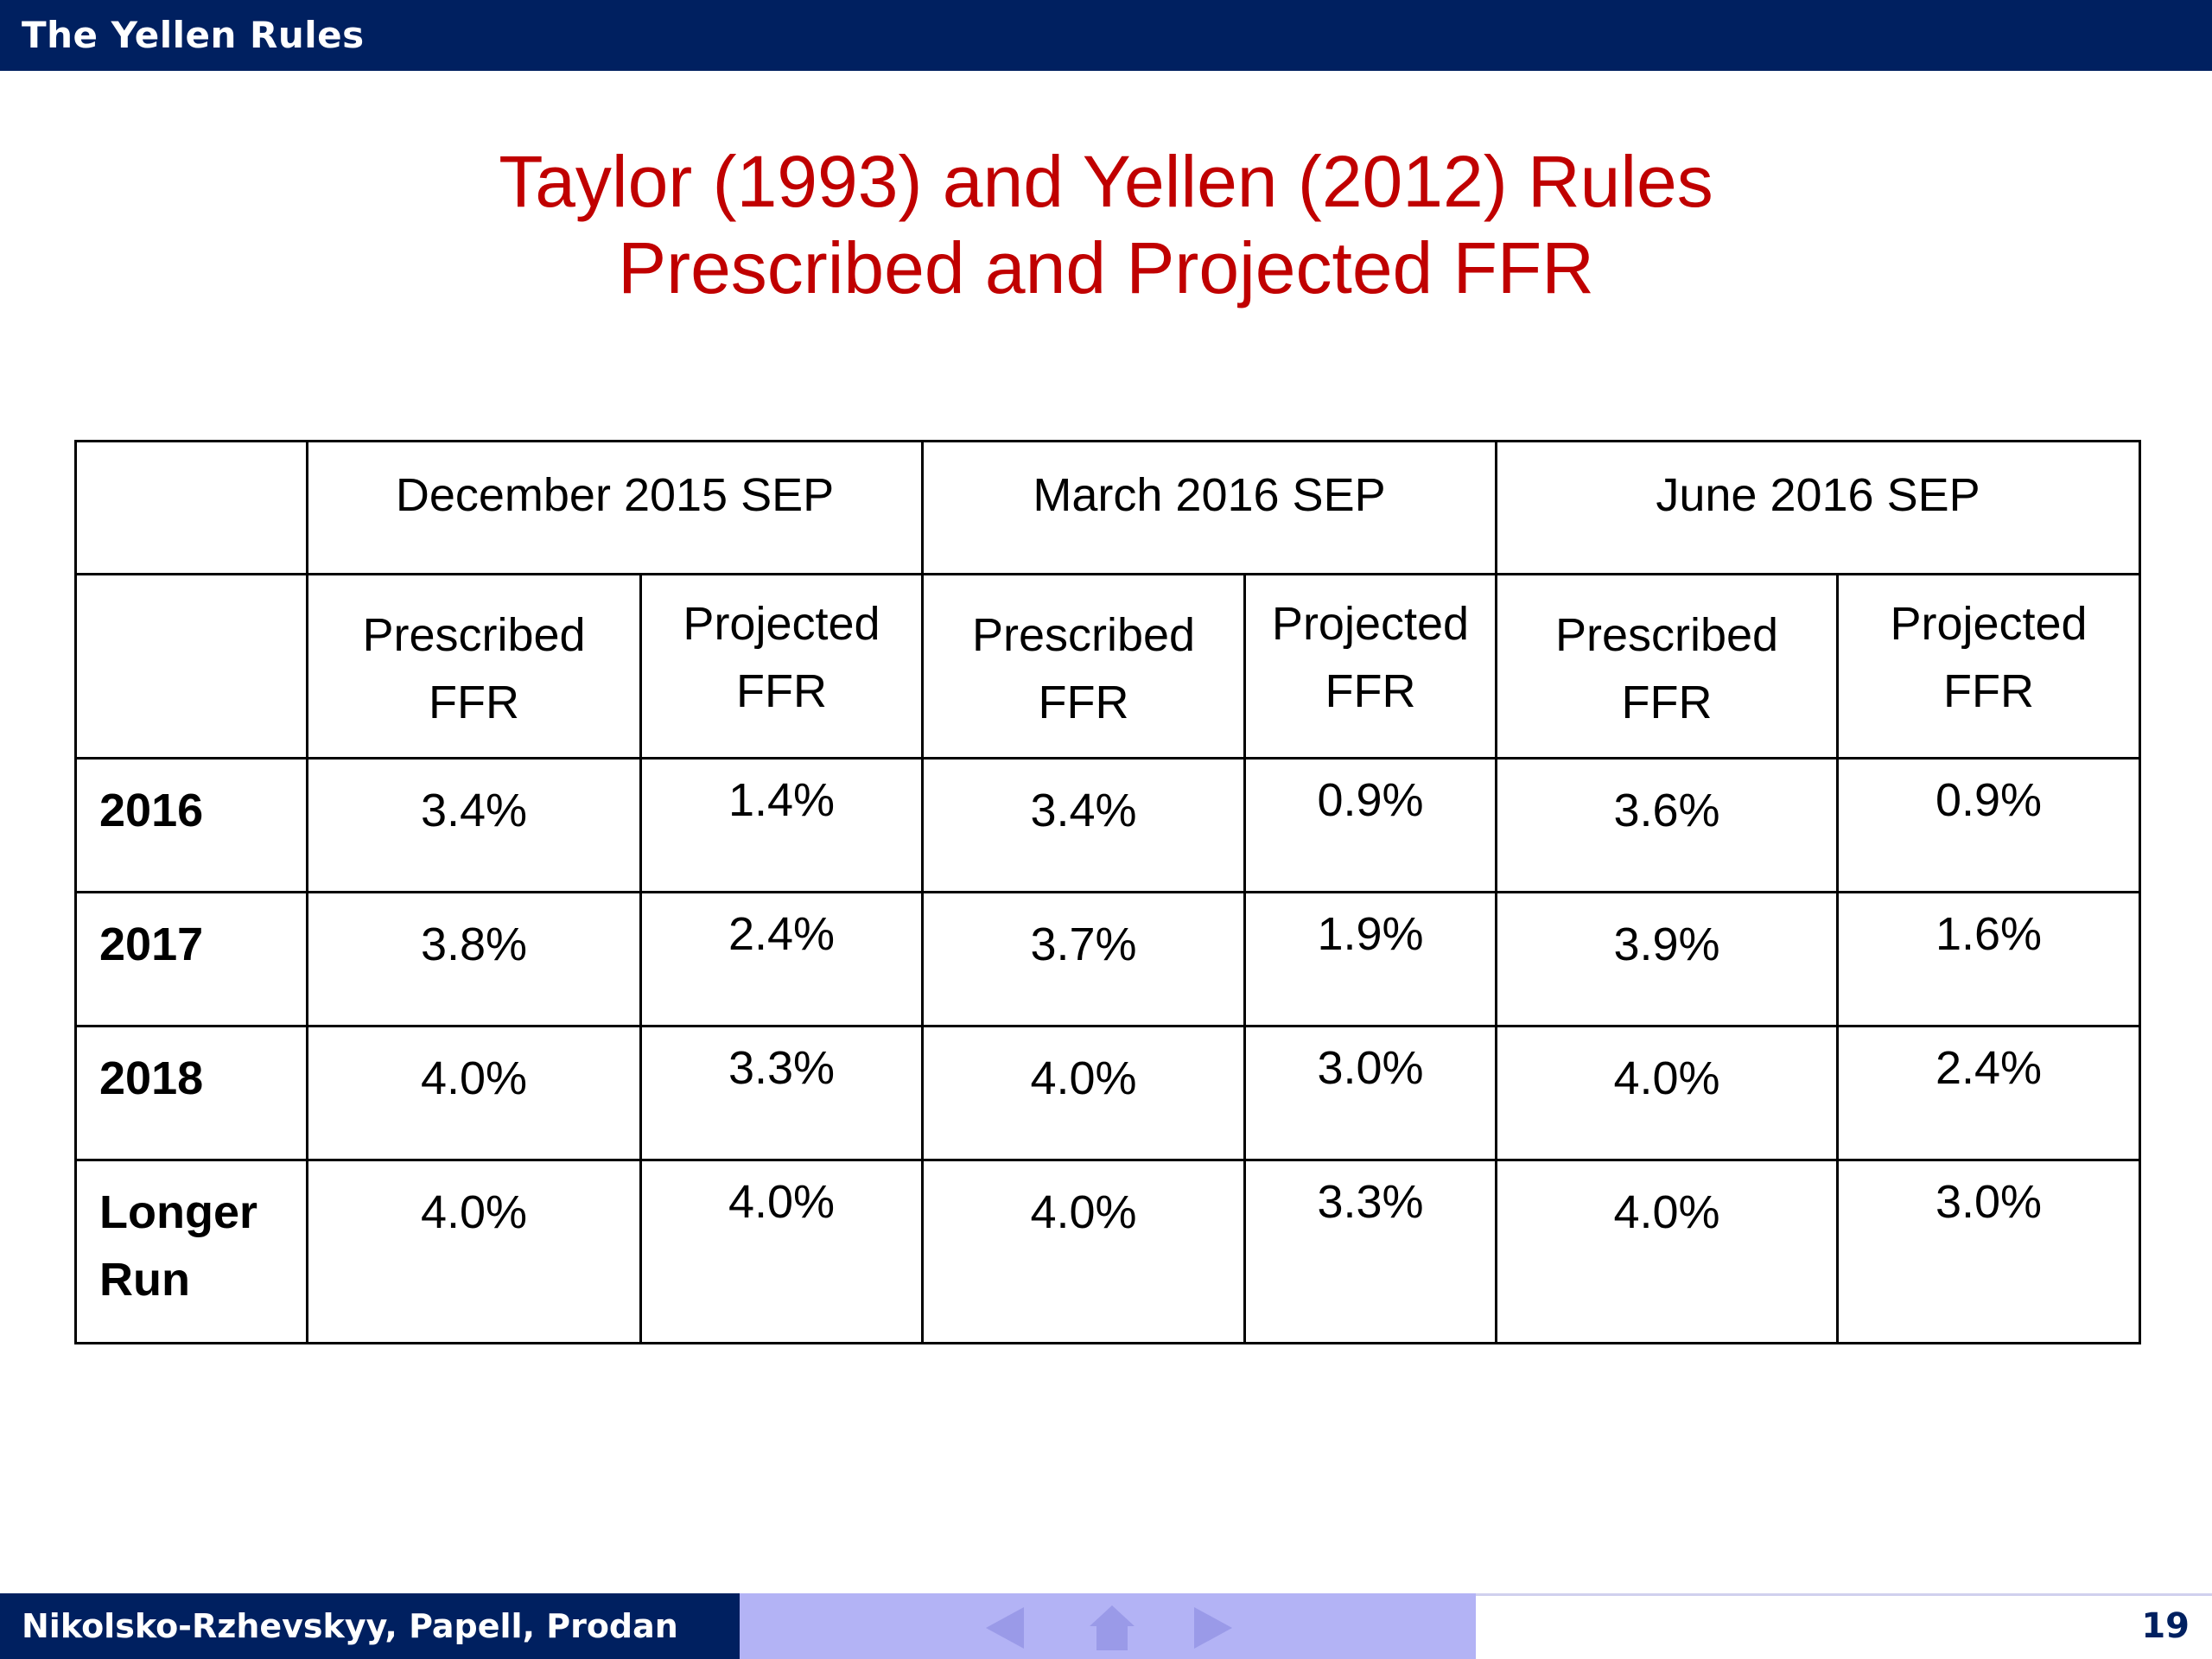  I want to click on cell-value: 3.6%, so click(1667, 825).